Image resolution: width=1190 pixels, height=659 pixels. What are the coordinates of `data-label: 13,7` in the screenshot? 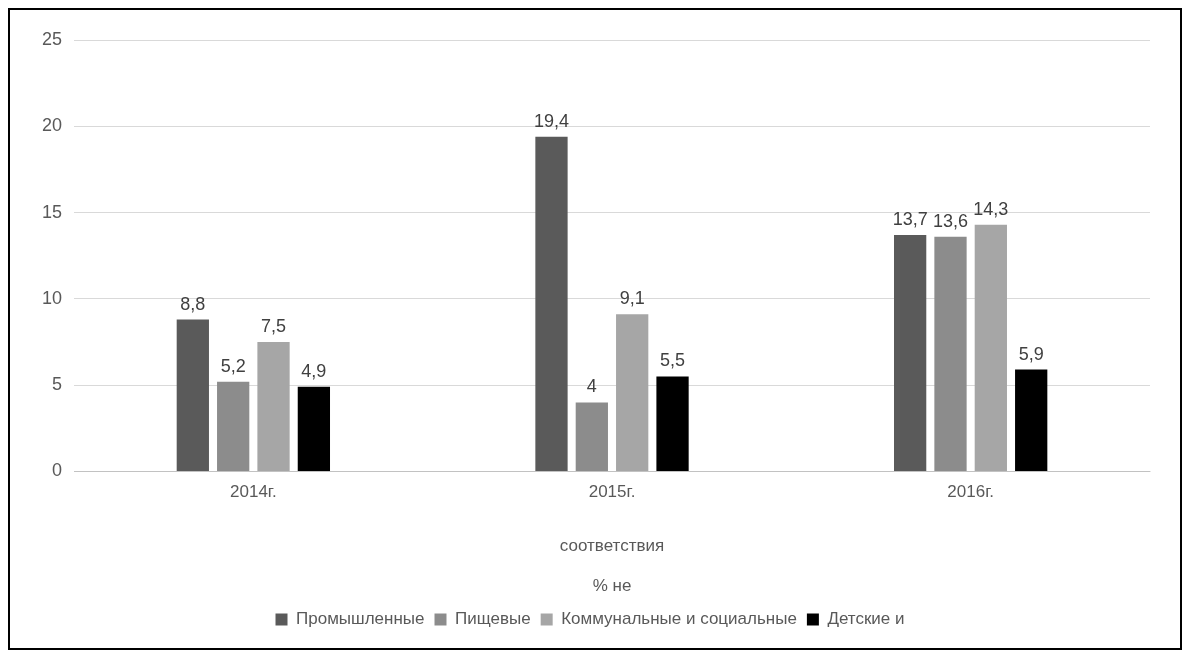 It's located at (910, 218).